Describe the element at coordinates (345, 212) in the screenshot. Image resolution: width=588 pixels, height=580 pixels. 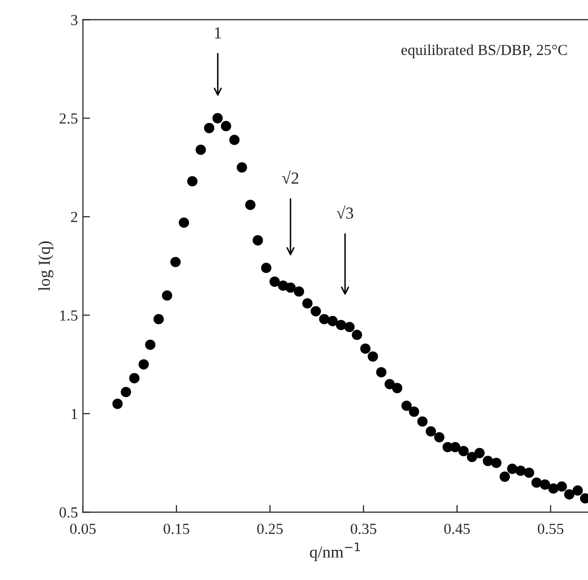
I see `annotation: √3` at that location.